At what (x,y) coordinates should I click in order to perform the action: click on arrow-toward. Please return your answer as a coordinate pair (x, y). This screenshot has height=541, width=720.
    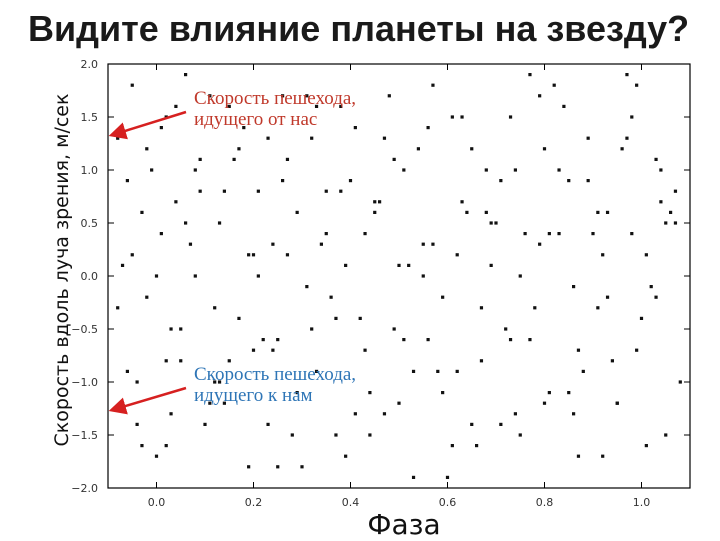
    Looking at the image, I should click on (147, 400).